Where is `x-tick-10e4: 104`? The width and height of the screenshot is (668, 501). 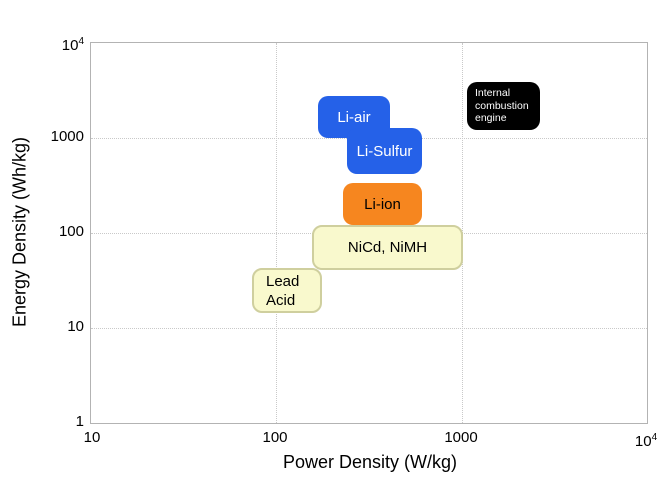 x-tick-10e4: 104 is located at coordinates (646, 439).